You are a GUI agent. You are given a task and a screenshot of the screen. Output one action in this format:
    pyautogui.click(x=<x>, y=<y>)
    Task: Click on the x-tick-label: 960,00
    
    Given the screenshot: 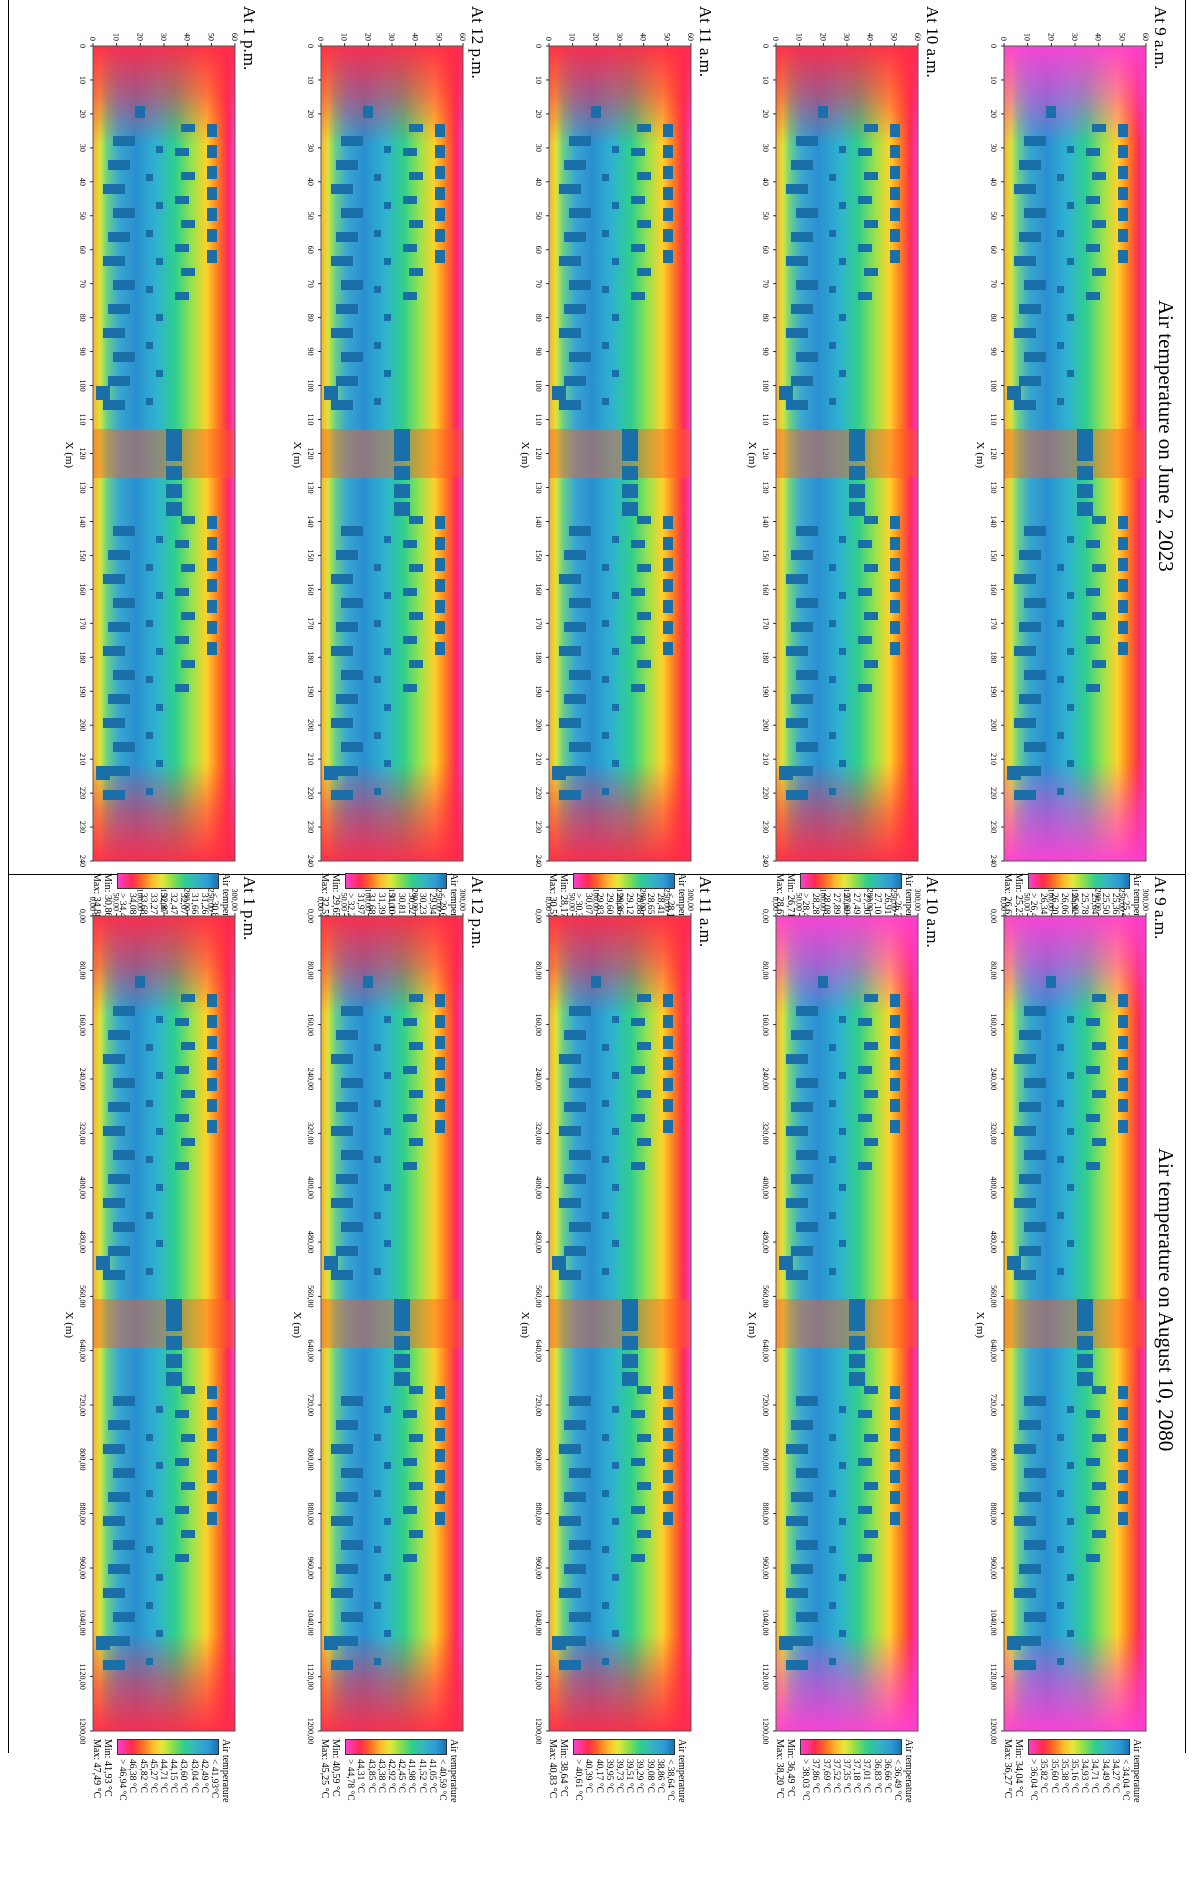 What is the action you would take?
    pyautogui.click(x=82, y=1568)
    